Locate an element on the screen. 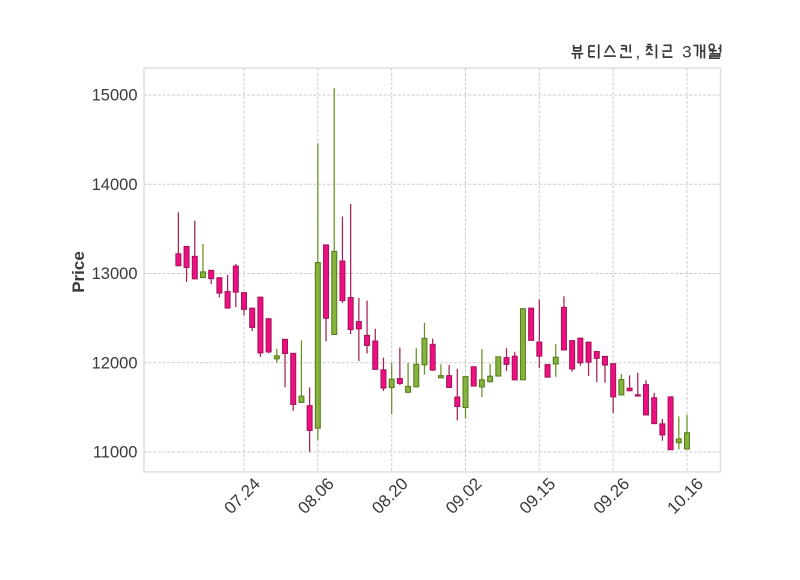 This screenshot has height=580, width=800. svg-text: 3 is located at coordinates (686, 52).